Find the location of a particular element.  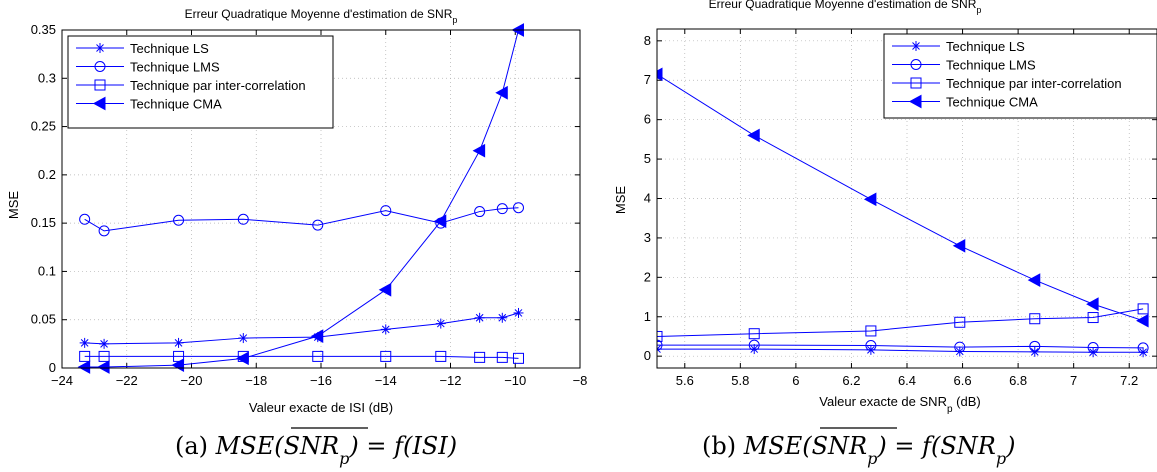

chart-a-xtick-label: −10 is located at coordinates (515, 380).